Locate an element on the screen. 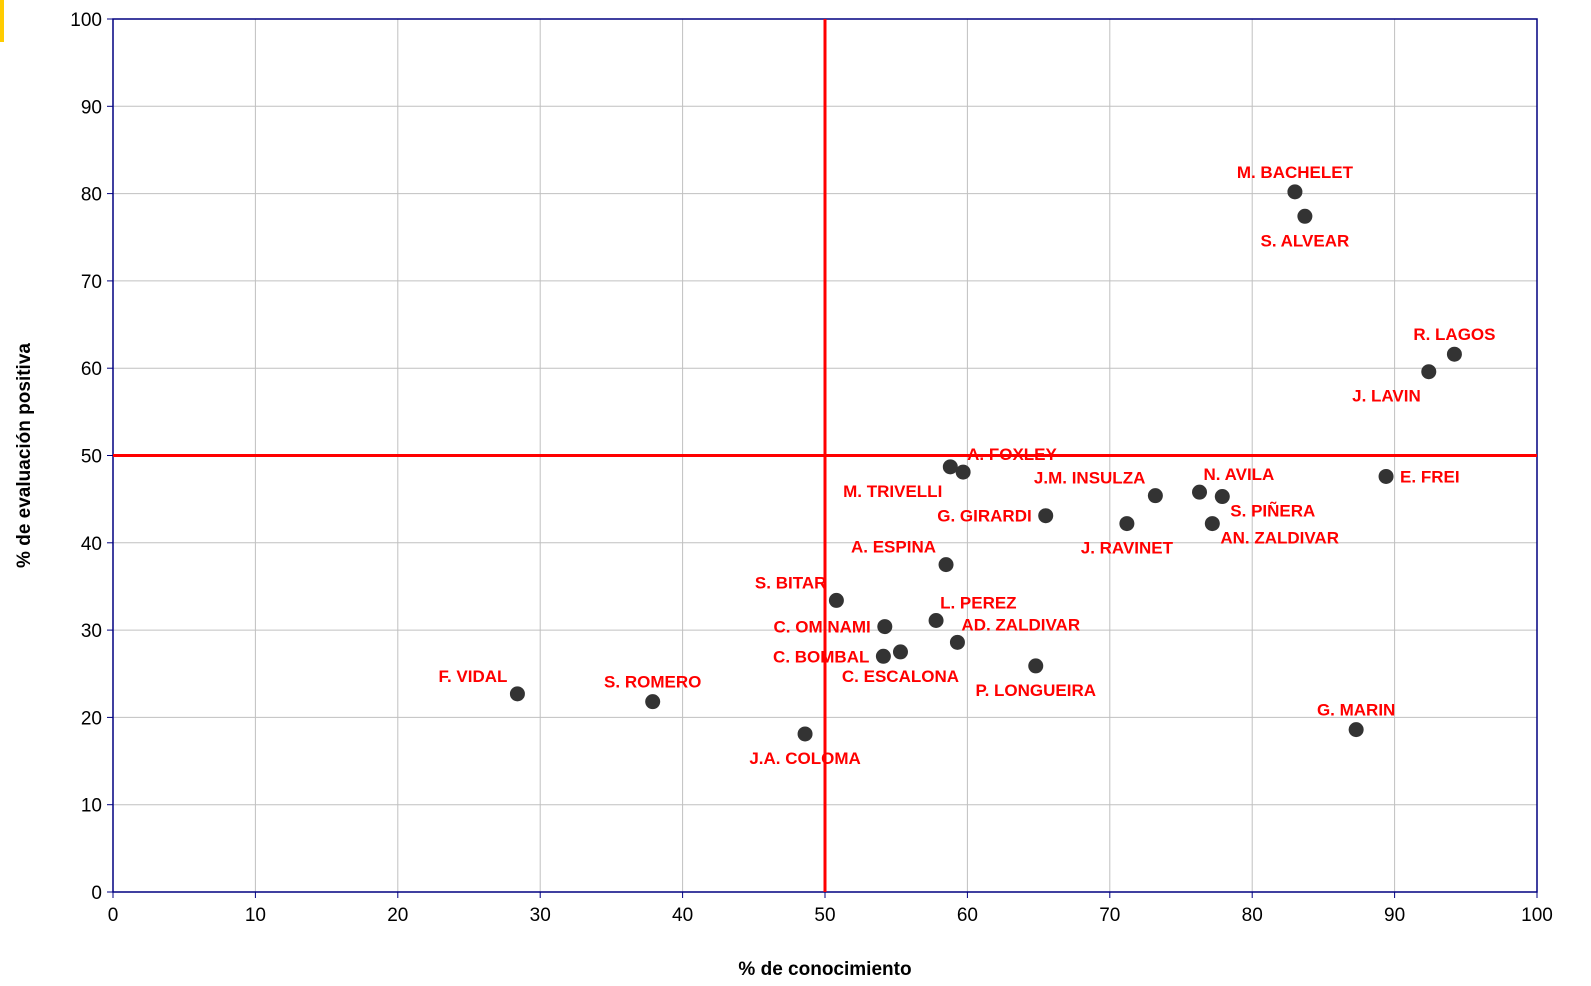  data-point-label: M. BACHELET is located at coordinates (1295, 172).